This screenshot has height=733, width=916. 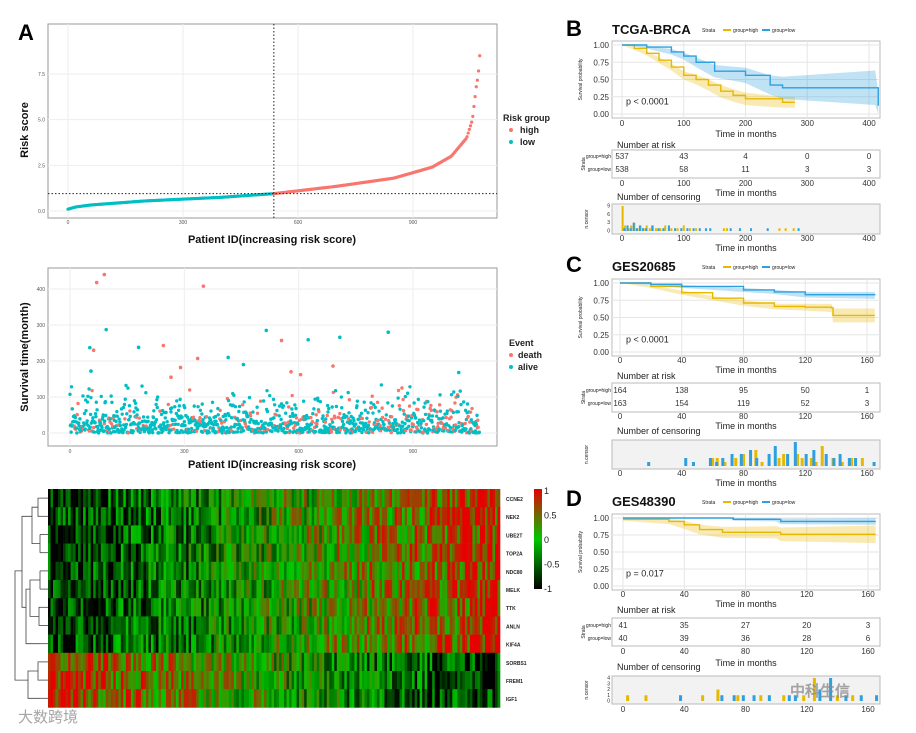 I want to click on risk-point, so click(x=475, y=97).